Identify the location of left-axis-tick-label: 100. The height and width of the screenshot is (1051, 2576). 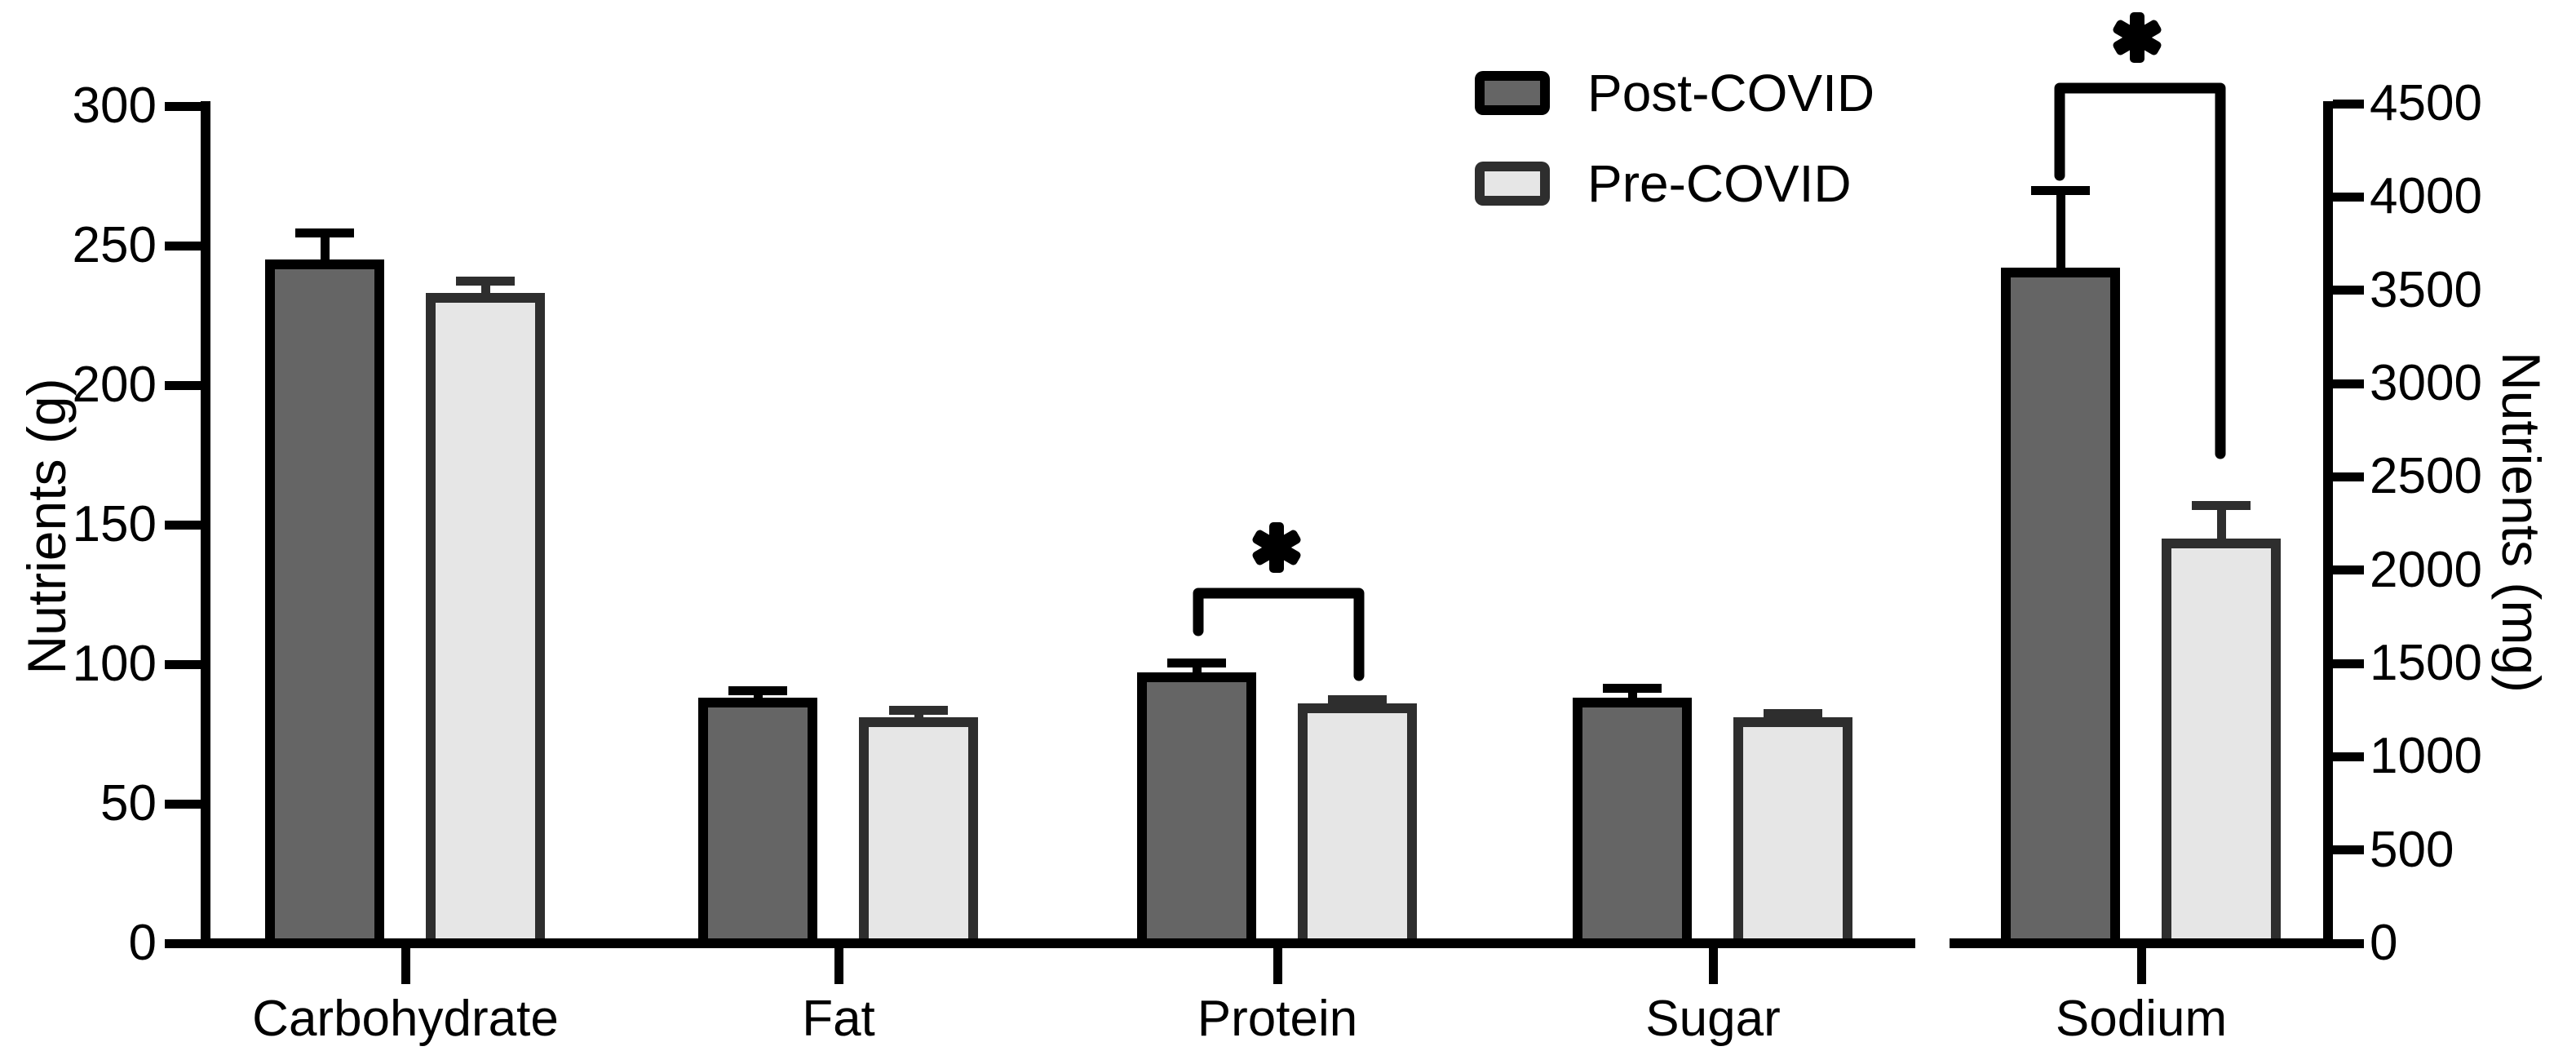
(114, 664).